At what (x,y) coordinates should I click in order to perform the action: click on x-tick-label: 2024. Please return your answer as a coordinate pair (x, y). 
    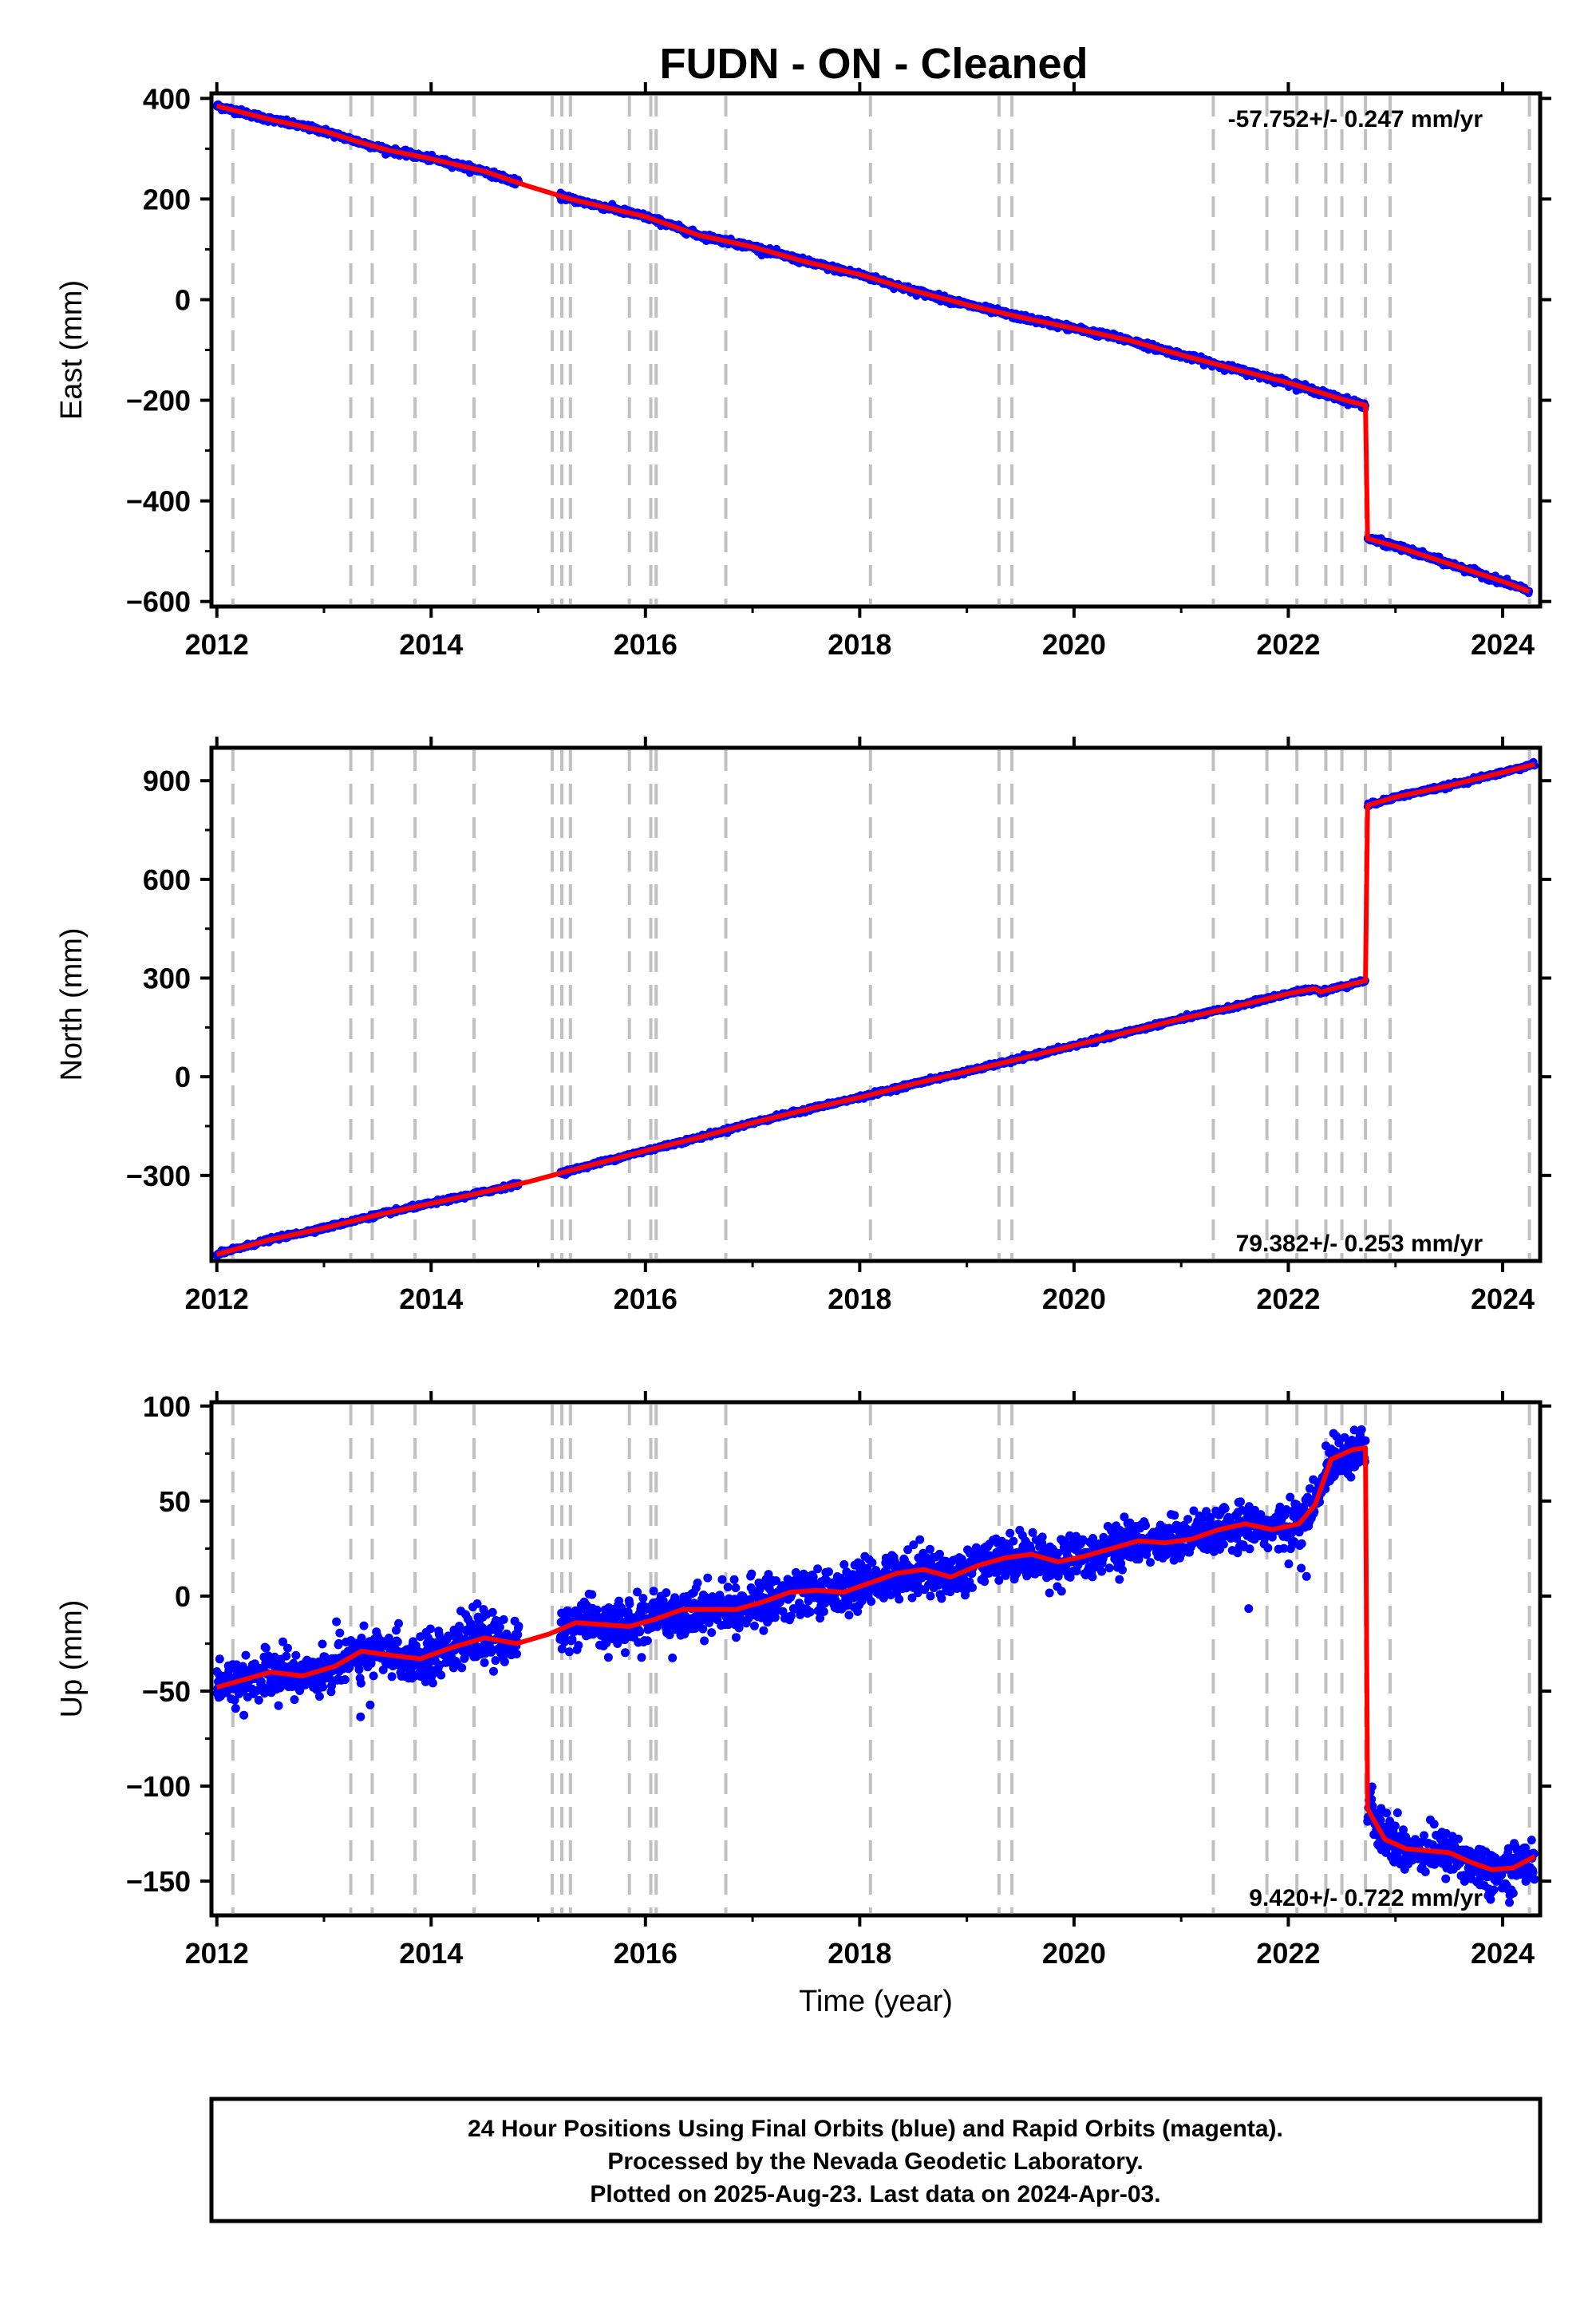
    Looking at the image, I should click on (1503, 644).